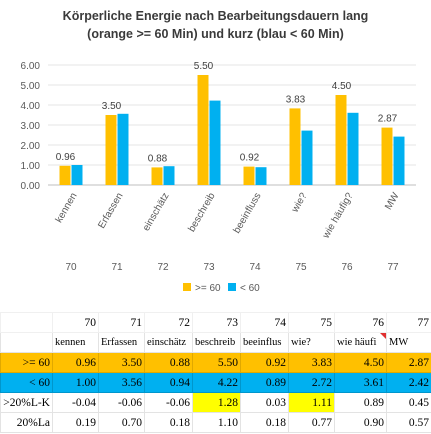 This screenshot has height=434, width=431. Describe the element at coordinates (264, 362) in the screenshot. I see `sheet-cell-value: 0.92` at that location.